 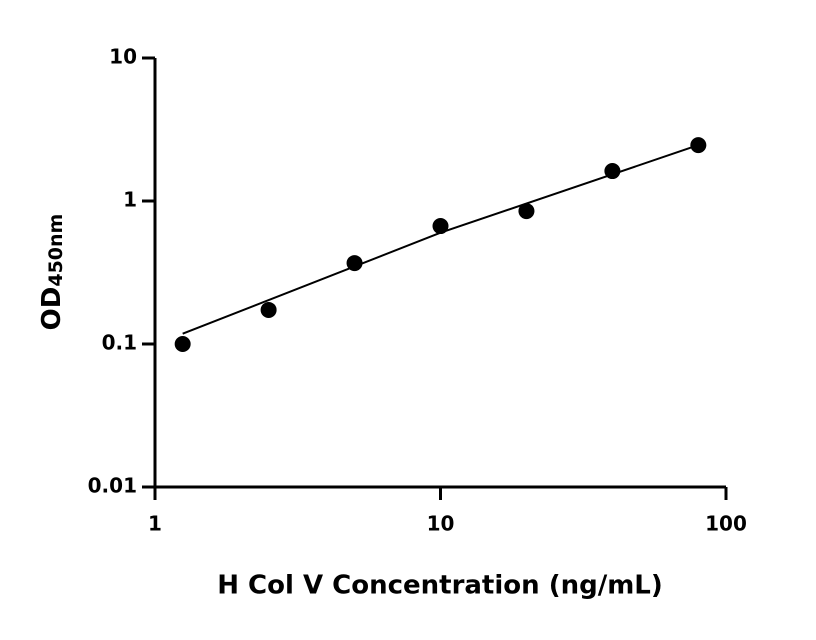 I want to click on y-axis-label: OD450nm, so click(x=52, y=272).